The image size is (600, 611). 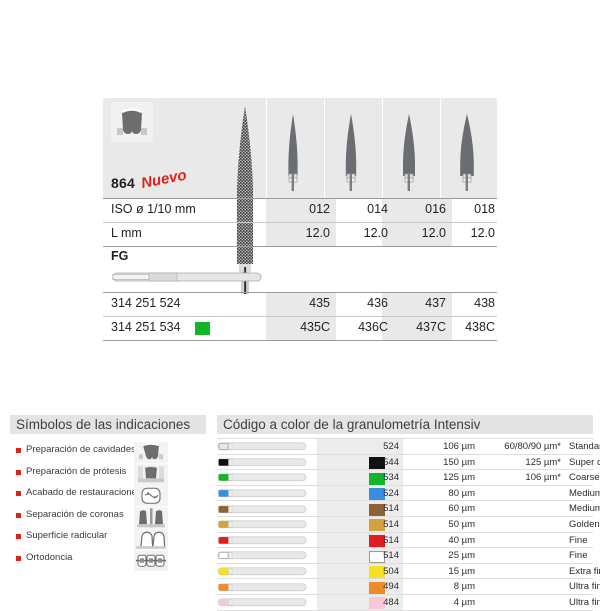 I want to click on row-label: L mm, so click(x=126, y=233).